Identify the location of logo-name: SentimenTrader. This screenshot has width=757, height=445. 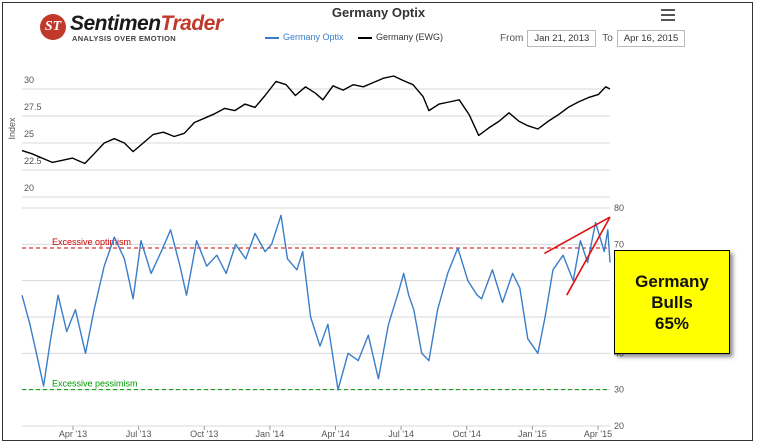
(146, 24).